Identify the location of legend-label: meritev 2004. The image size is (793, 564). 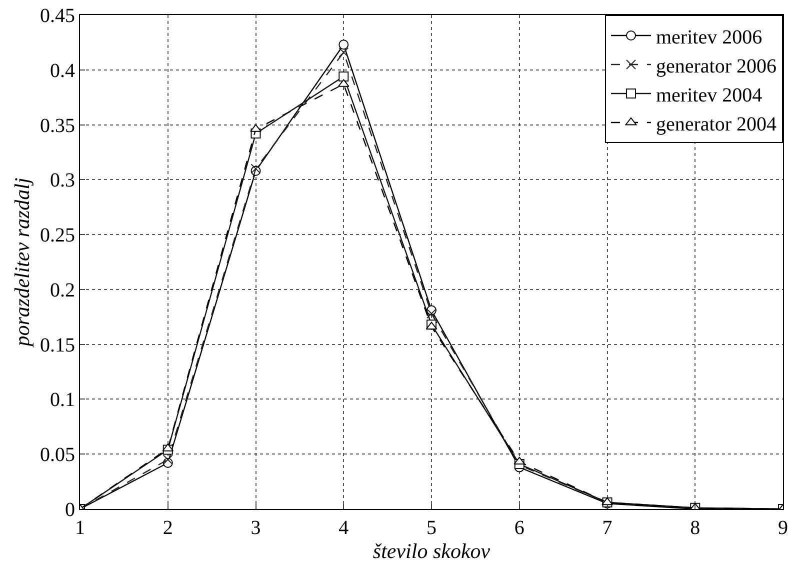
(709, 95).